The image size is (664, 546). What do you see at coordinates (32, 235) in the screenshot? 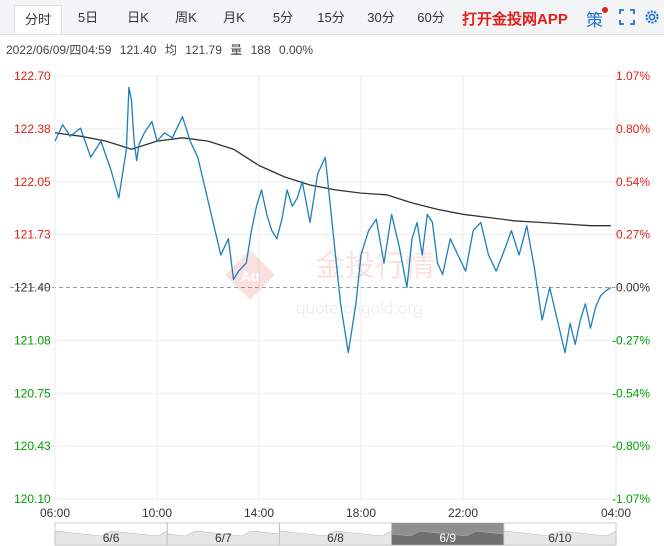
I see `y-tick-label: 121.73` at bounding box center [32, 235].